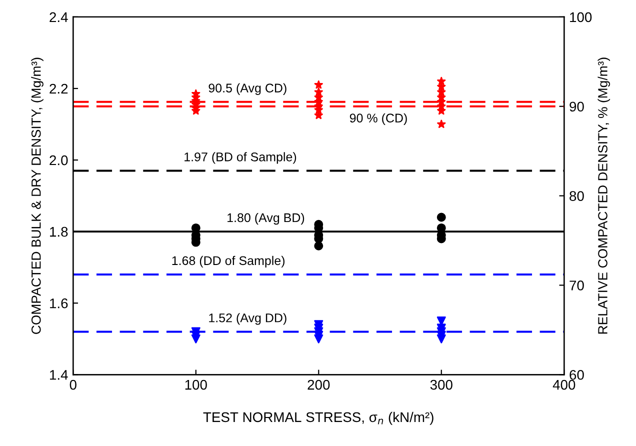 This screenshot has height=446, width=636. What do you see at coordinates (577, 196) in the screenshot?
I see `y2-tick-label: 80` at bounding box center [577, 196].